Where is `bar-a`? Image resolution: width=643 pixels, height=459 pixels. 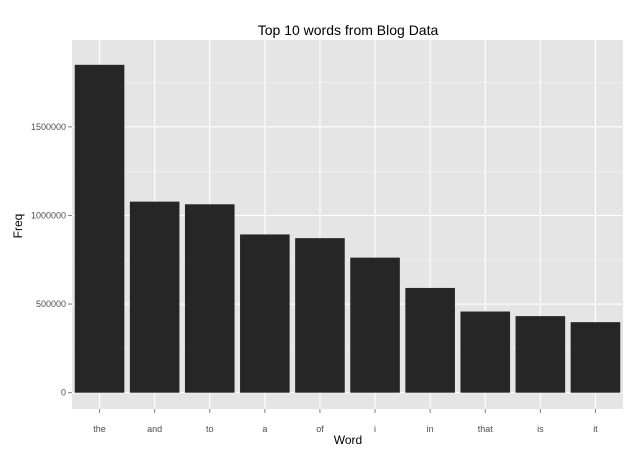
bar-a is located at coordinates (265, 313).